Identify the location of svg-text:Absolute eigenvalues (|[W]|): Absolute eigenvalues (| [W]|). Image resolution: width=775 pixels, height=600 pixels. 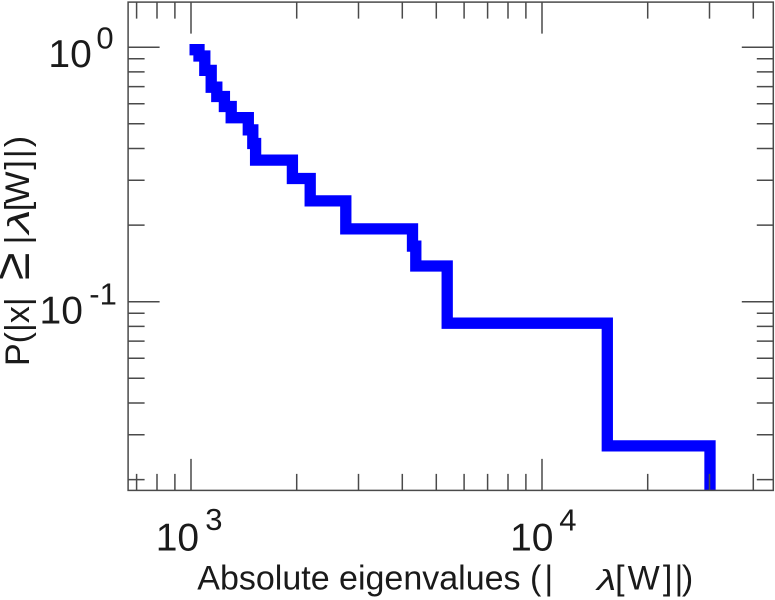
(445, 579).